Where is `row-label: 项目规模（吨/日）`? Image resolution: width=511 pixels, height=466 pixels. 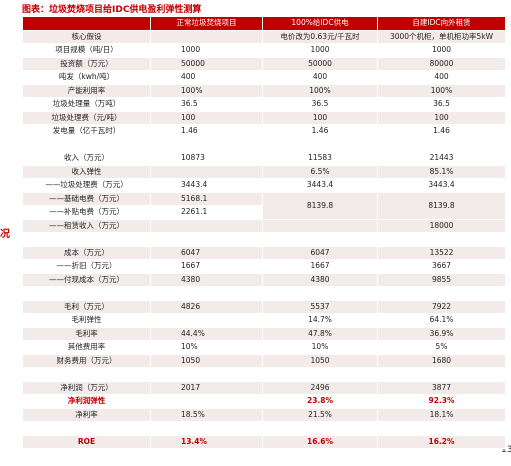
row-label: 项目规模（吨/日） is located at coordinates (86, 50).